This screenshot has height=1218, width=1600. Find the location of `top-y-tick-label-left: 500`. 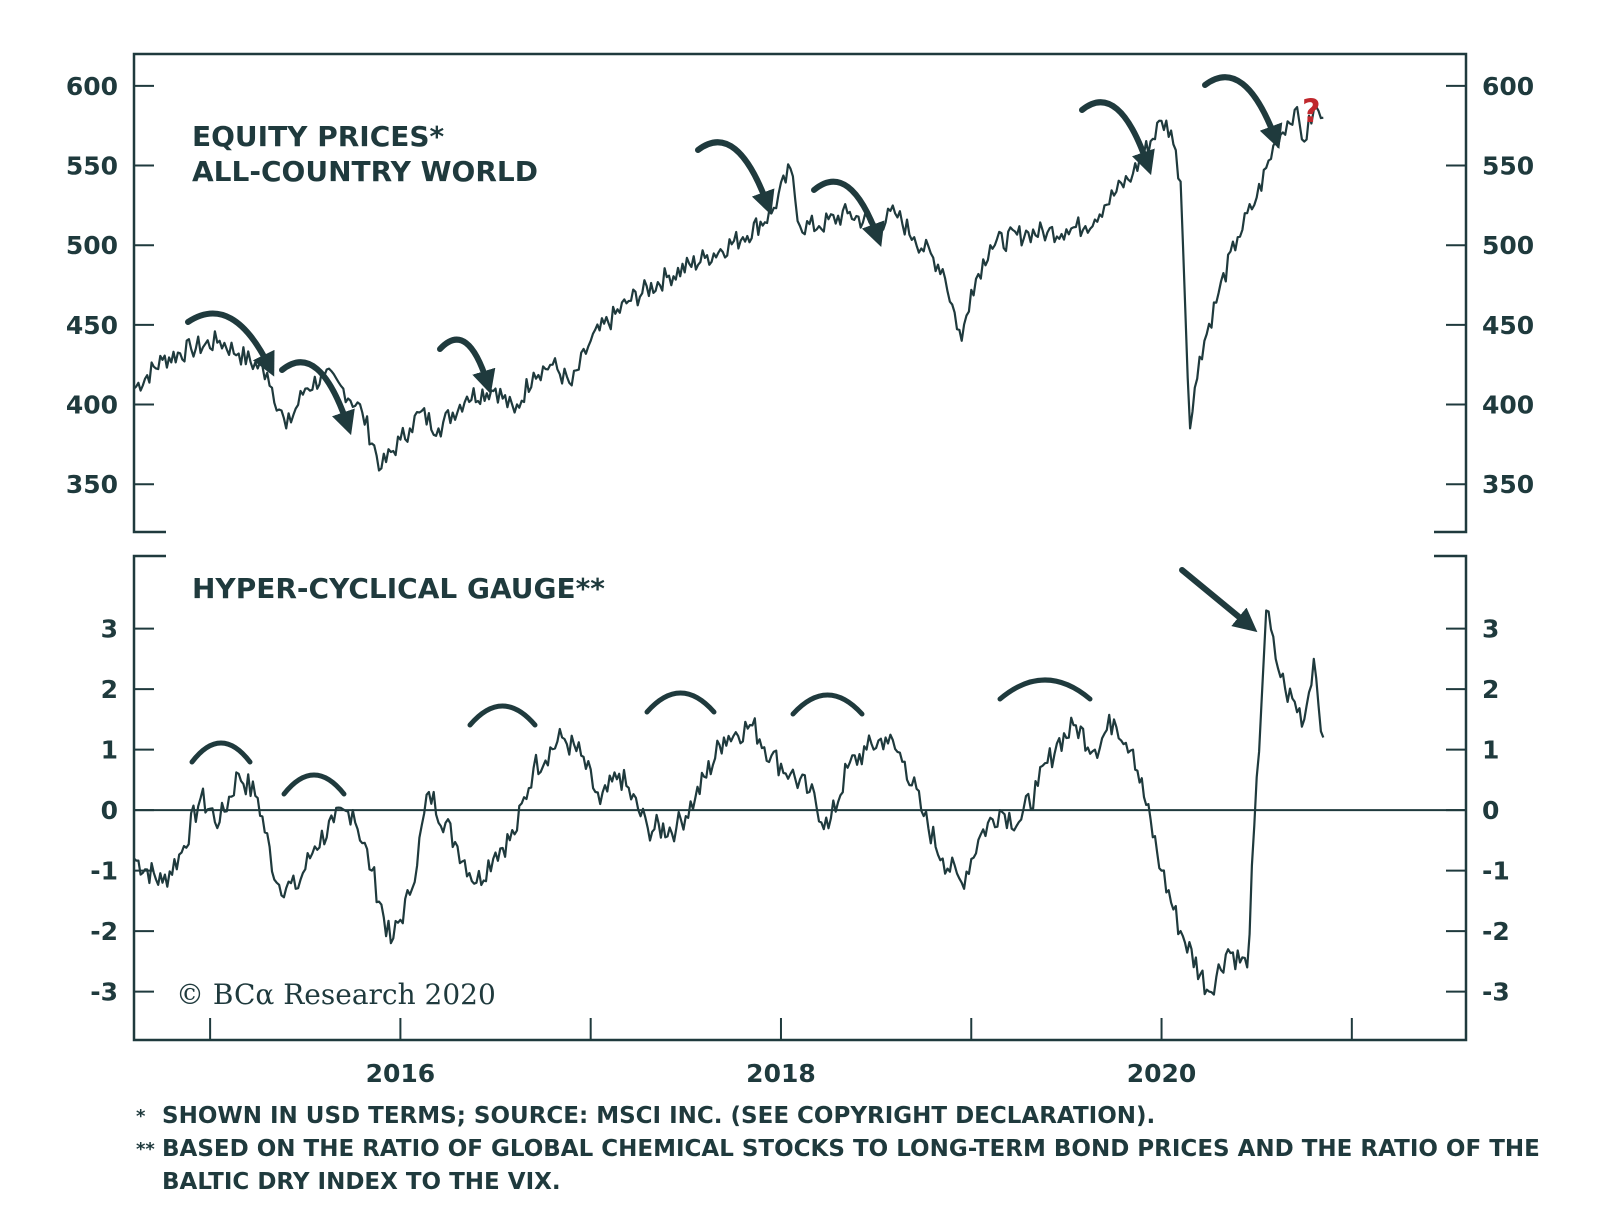

top-y-tick-label-left: 500 is located at coordinates (92, 245).